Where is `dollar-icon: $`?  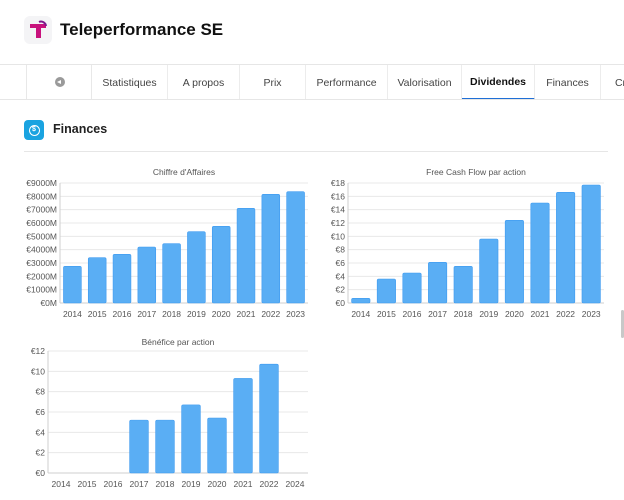 dollar-icon: $ is located at coordinates (34, 130).